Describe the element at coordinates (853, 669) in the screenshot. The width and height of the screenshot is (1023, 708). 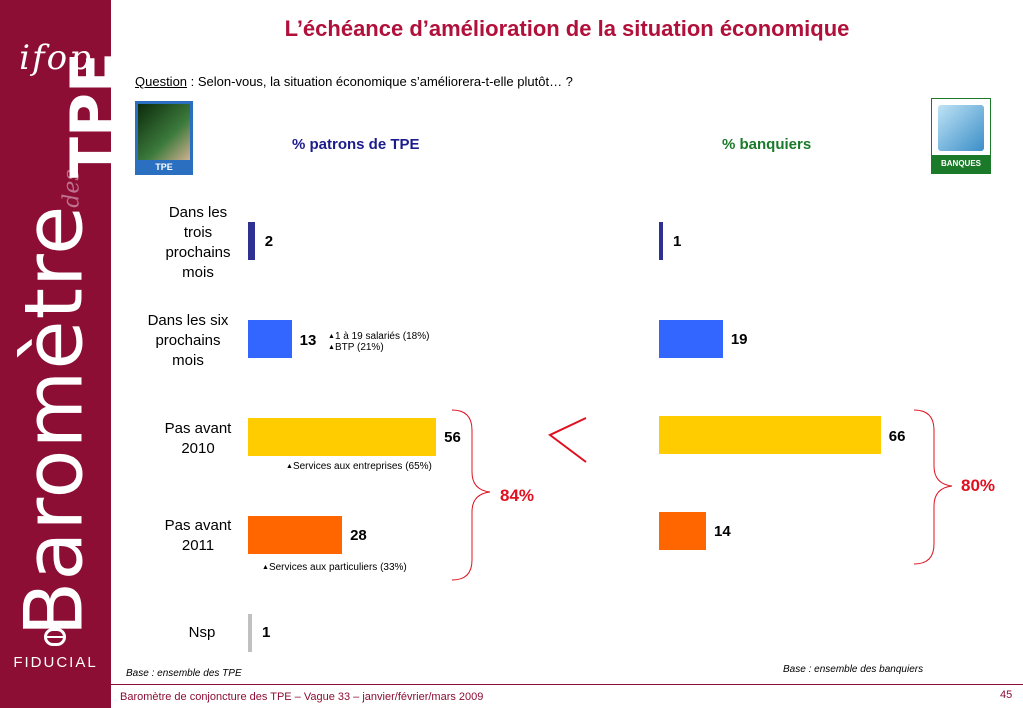
I see `bank-base-note: Base : ensemble des banquiers` at that location.